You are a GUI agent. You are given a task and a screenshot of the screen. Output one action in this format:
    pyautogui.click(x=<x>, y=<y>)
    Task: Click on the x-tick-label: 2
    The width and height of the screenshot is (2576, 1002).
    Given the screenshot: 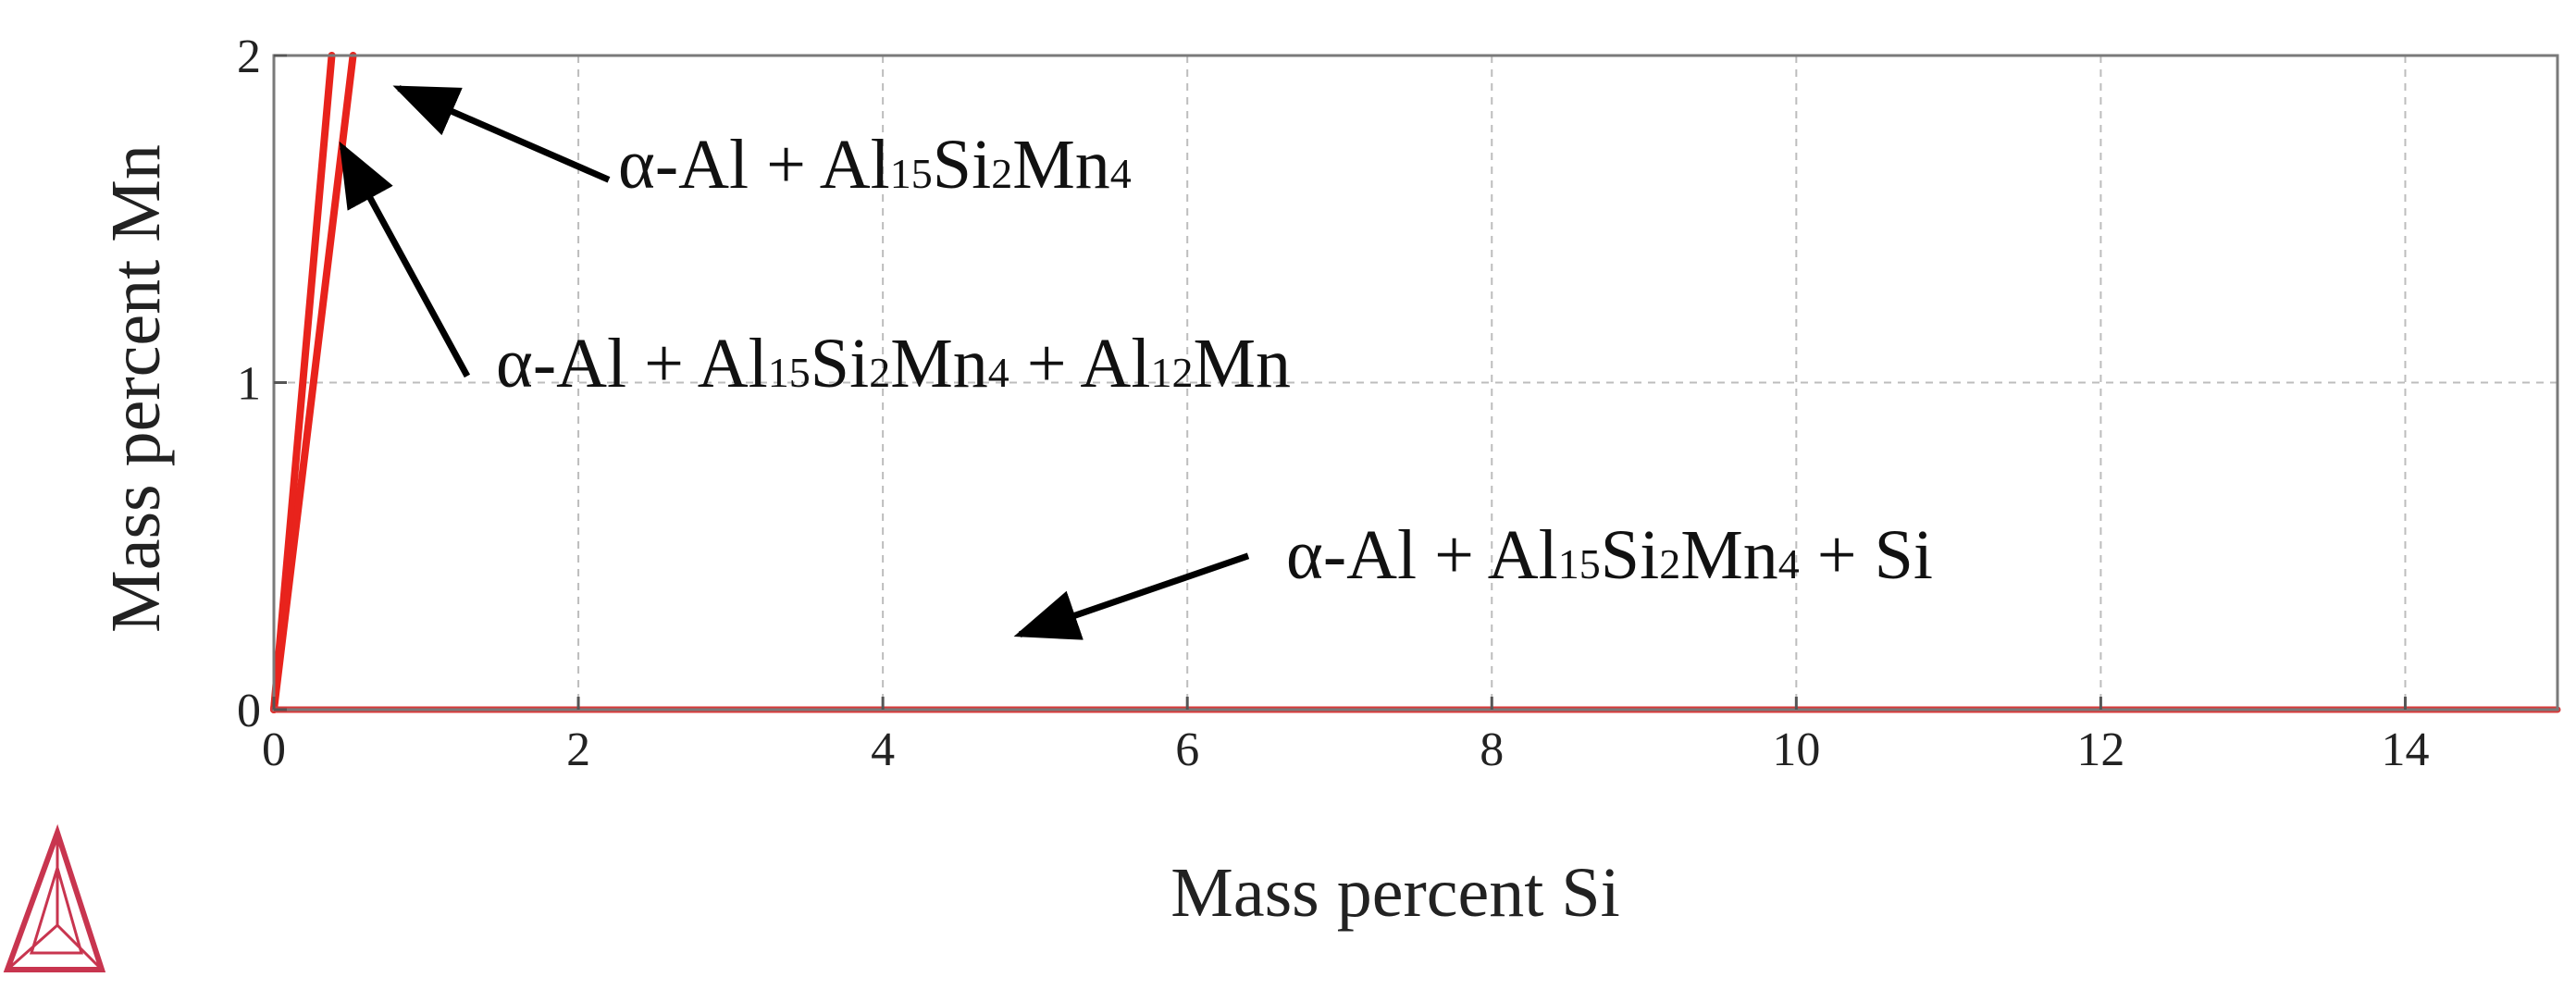 What is the action you would take?
    pyautogui.click(x=578, y=750)
    